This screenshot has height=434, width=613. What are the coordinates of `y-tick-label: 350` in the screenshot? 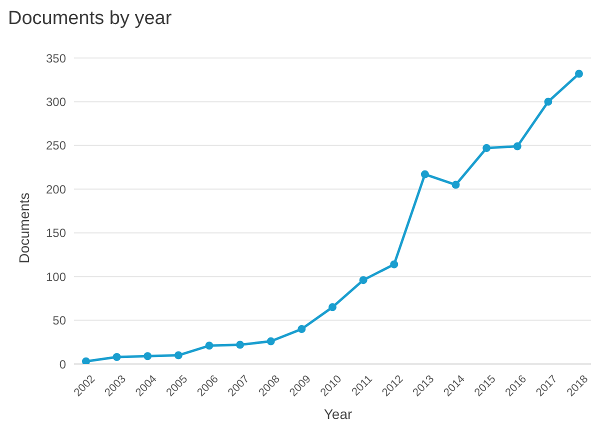 It's located at (56, 58).